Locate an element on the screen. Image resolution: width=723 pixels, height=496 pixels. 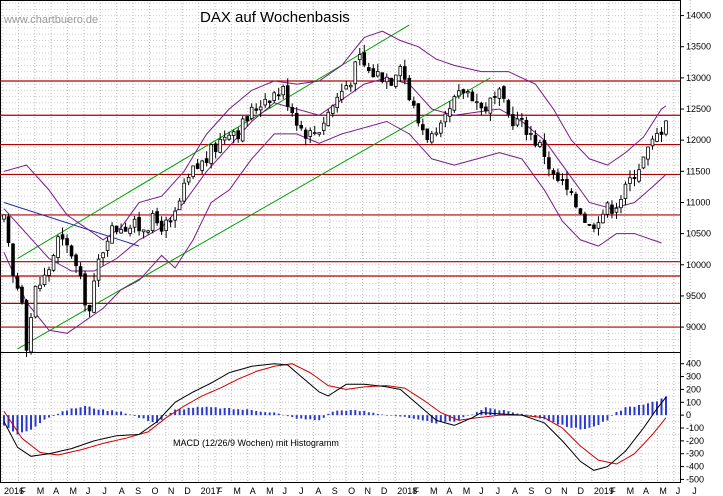
x-tick-label: 2017 is located at coordinates (211, 491).